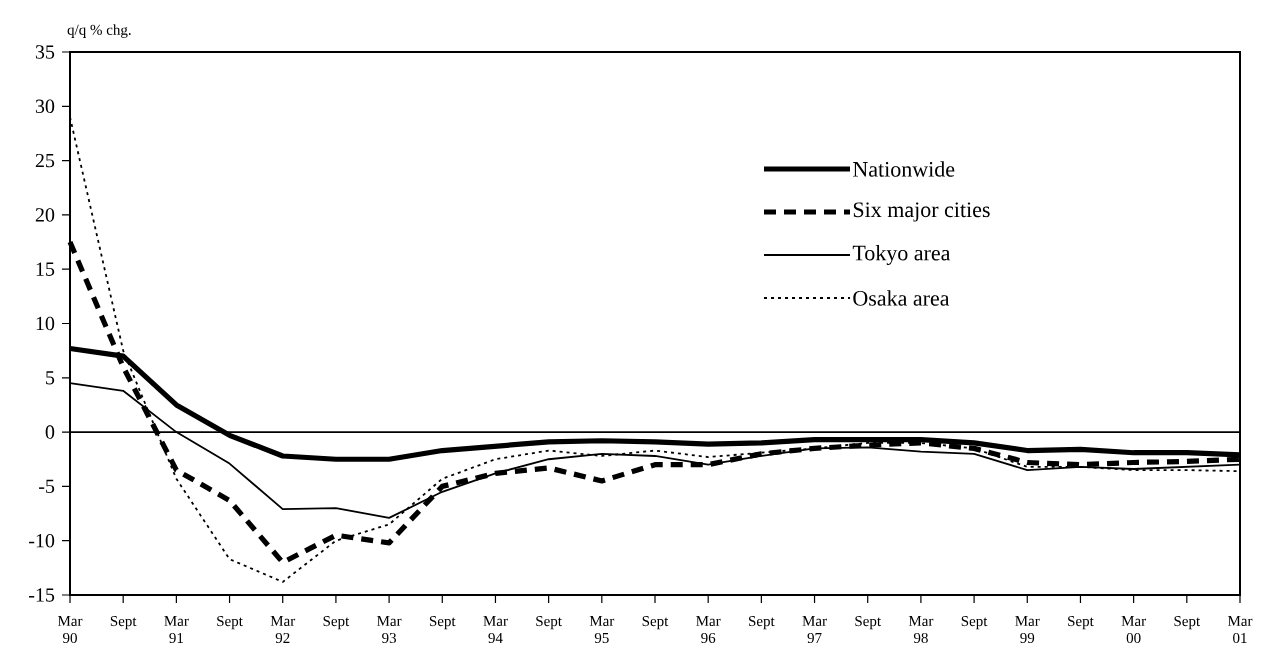  Describe the element at coordinates (1133, 630) in the screenshot. I see `x-tick-label: Mar 00` at that location.